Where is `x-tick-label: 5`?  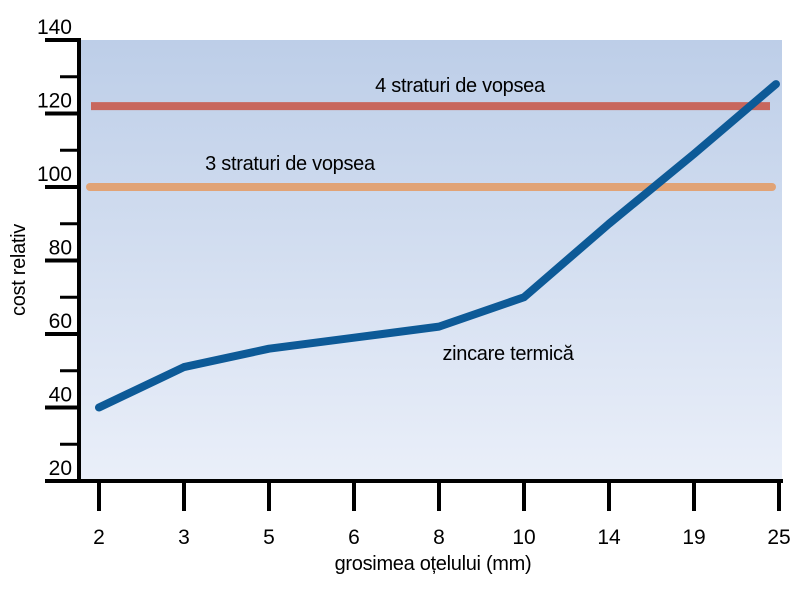 x-tick-label: 5 is located at coordinates (269, 537).